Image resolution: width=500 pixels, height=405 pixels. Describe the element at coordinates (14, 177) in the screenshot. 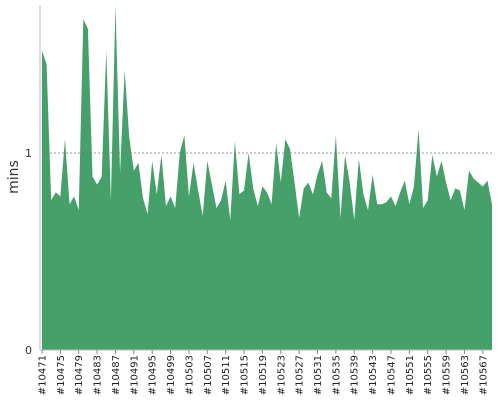

I see `y-axis-label: mins` at that location.